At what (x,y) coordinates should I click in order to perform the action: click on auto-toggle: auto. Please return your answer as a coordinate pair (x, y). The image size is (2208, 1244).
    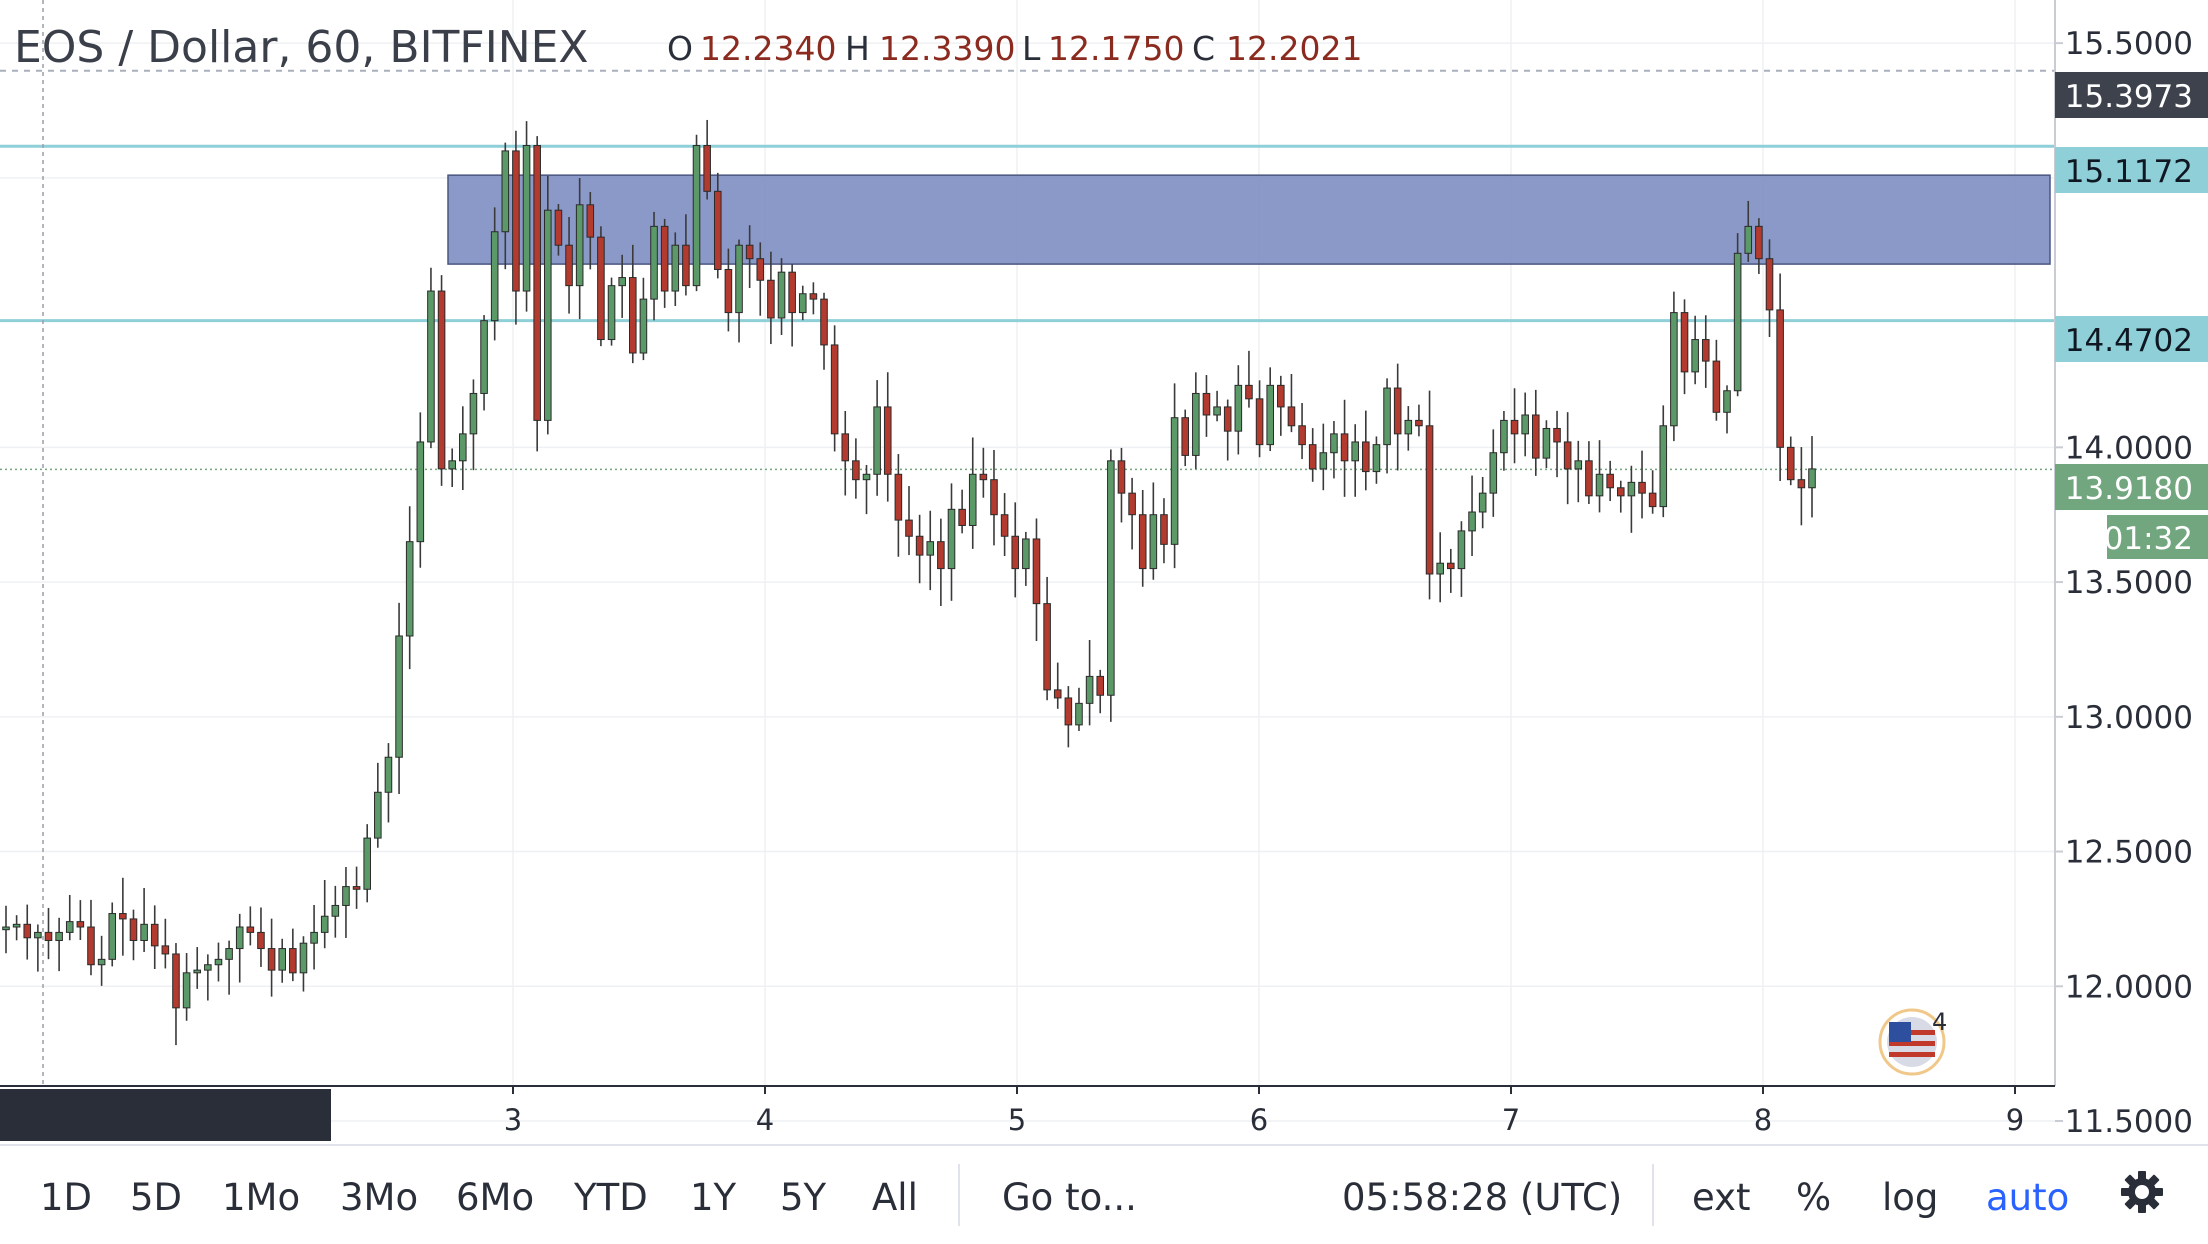
    Looking at the image, I should click on (2028, 1197).